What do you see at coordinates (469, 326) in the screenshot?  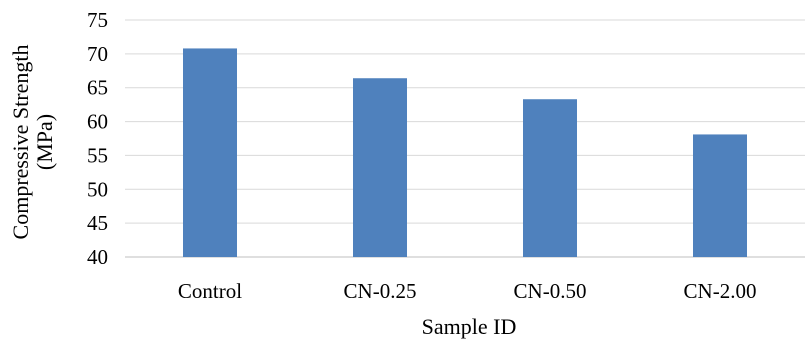 I see `x-axis-title: Sample ID` at bounding box center [469, 326].